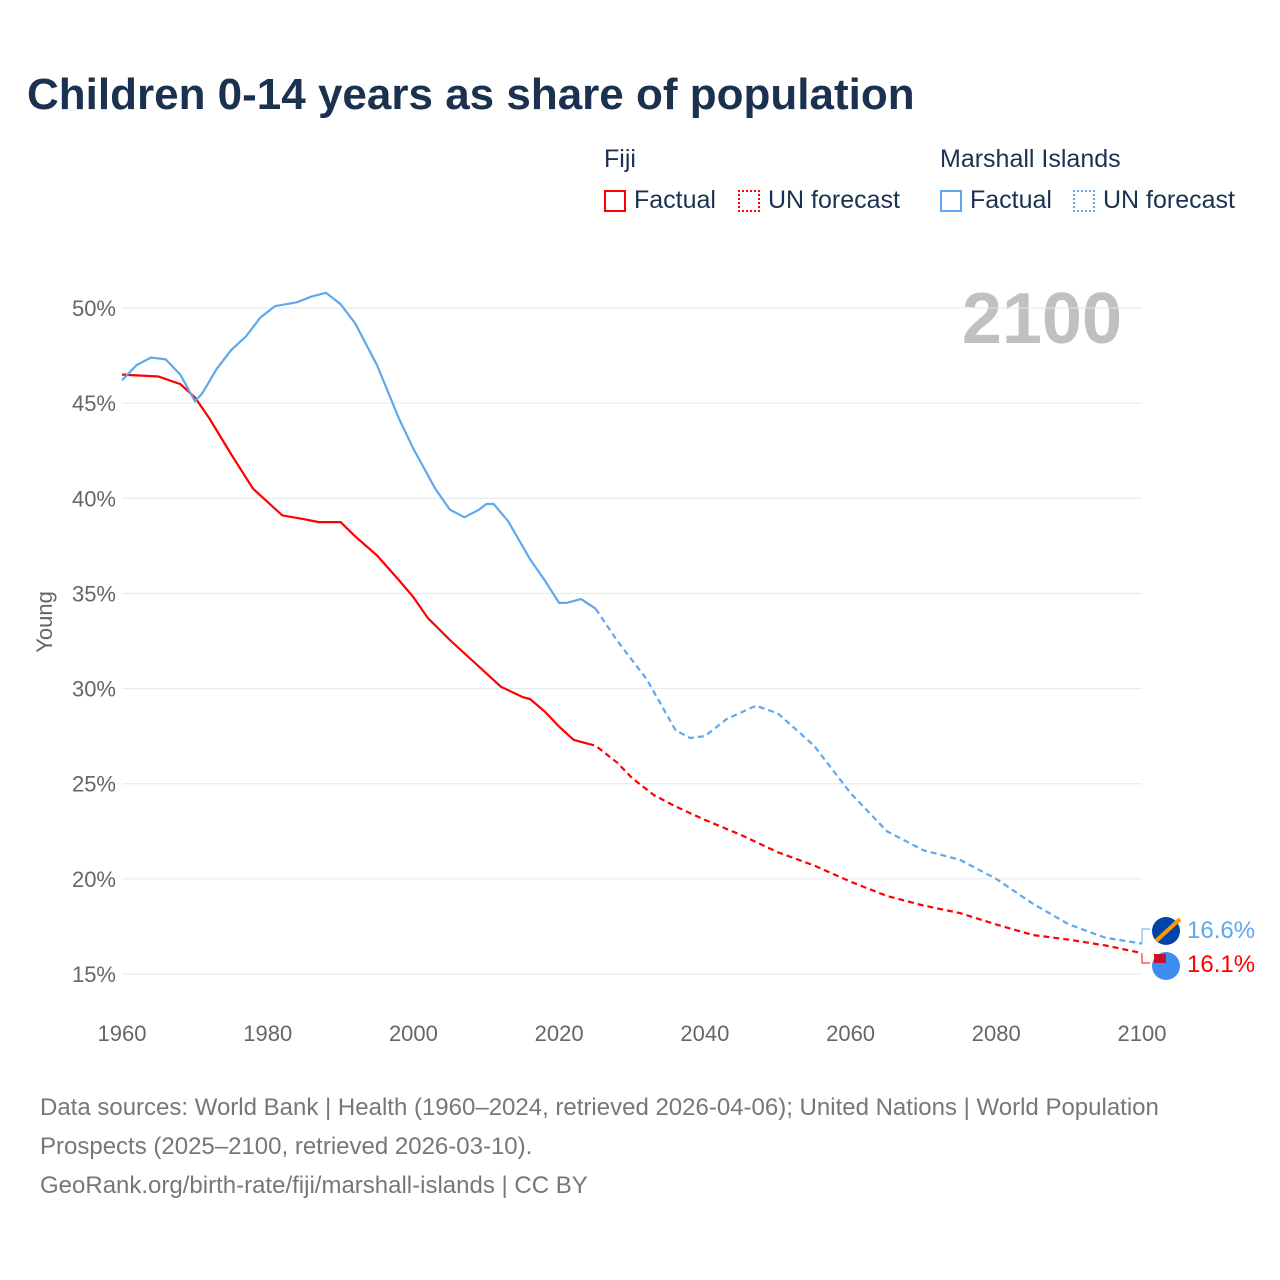 Image resolution: width=1280 pixels, height=1280 pixels. Describe the element at coordinates (94, 879) in the screenshot. I see `y-tick-label: 20%` at that location.